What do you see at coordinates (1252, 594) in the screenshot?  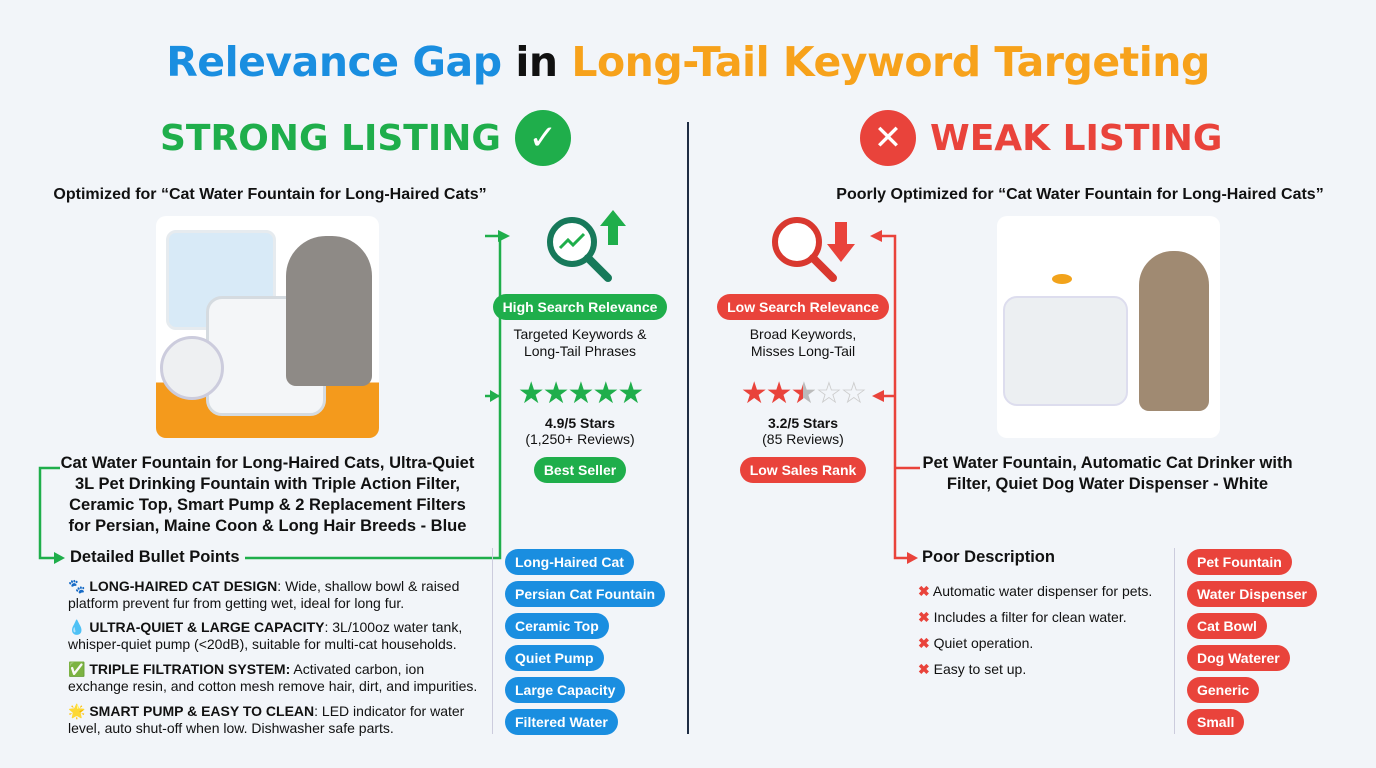 I see `keyword-tag: Water Dispenser` at bounding box center [1252, 594].